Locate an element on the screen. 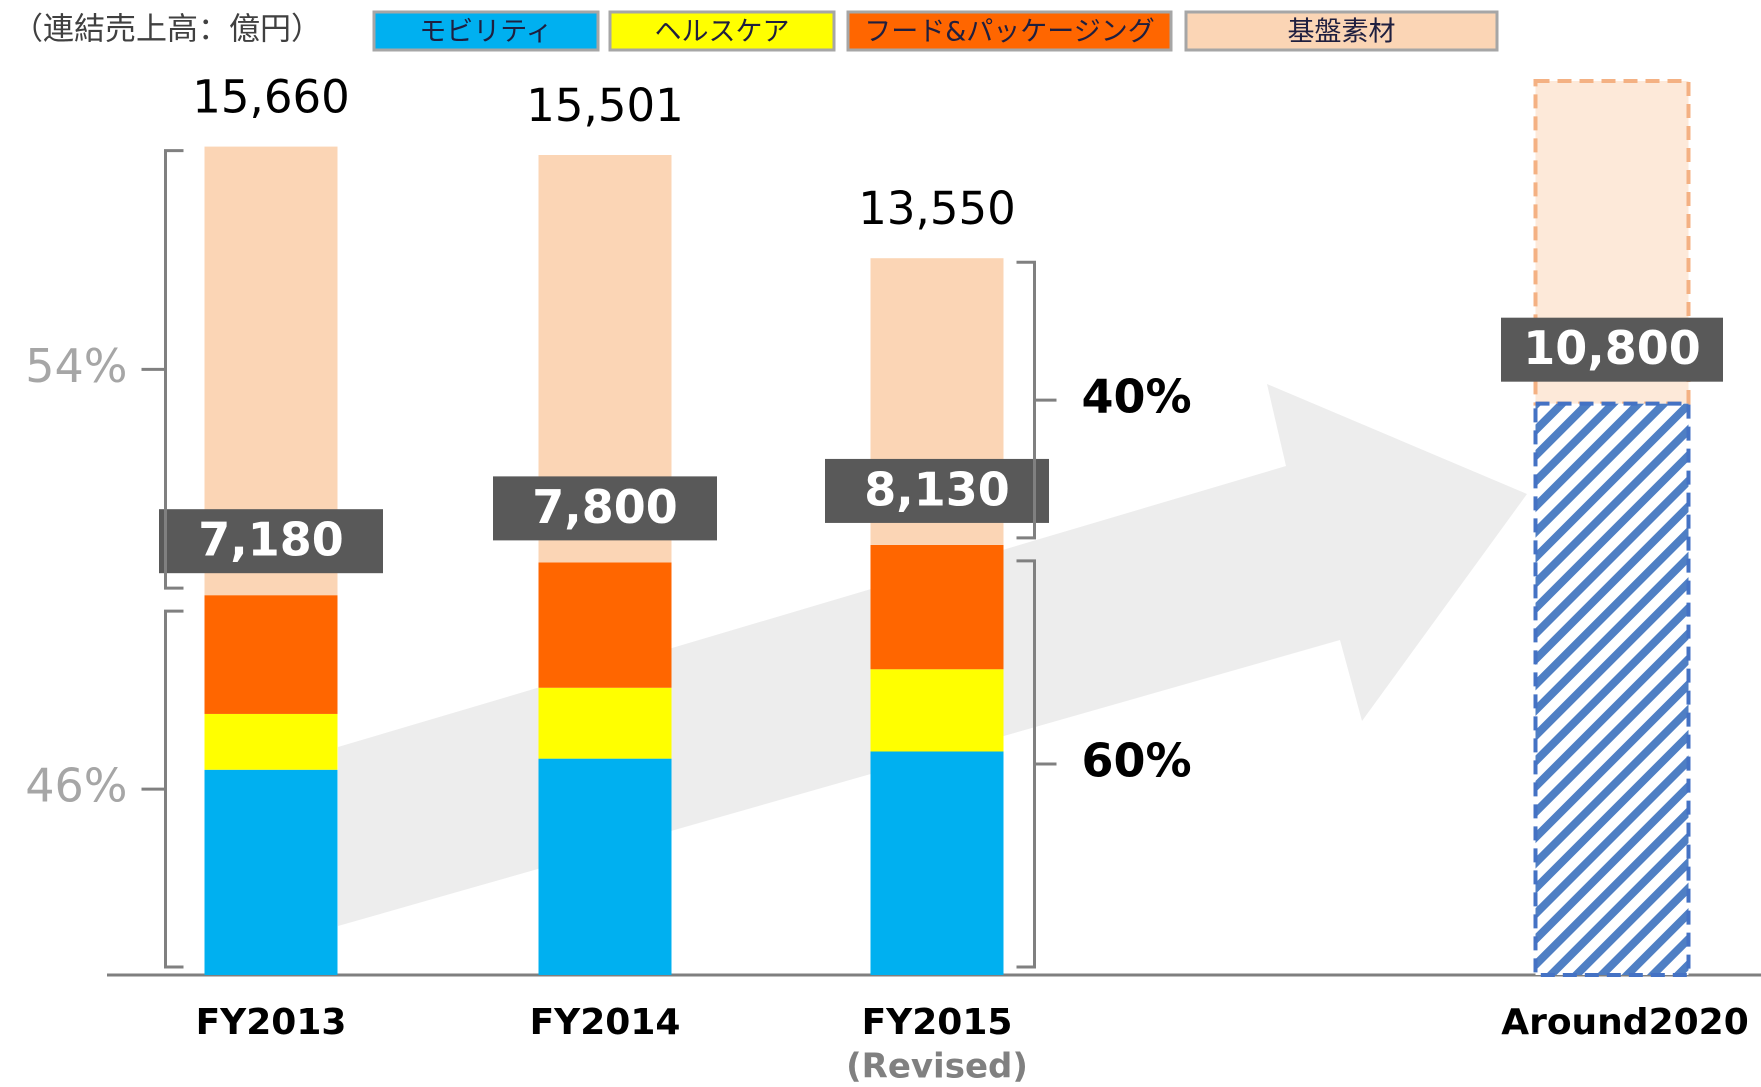 Image resolution: width=1761 pixels, height=1087 pixels. unit-label: （連結売上高：億円） is located at coordinates (167, 30).